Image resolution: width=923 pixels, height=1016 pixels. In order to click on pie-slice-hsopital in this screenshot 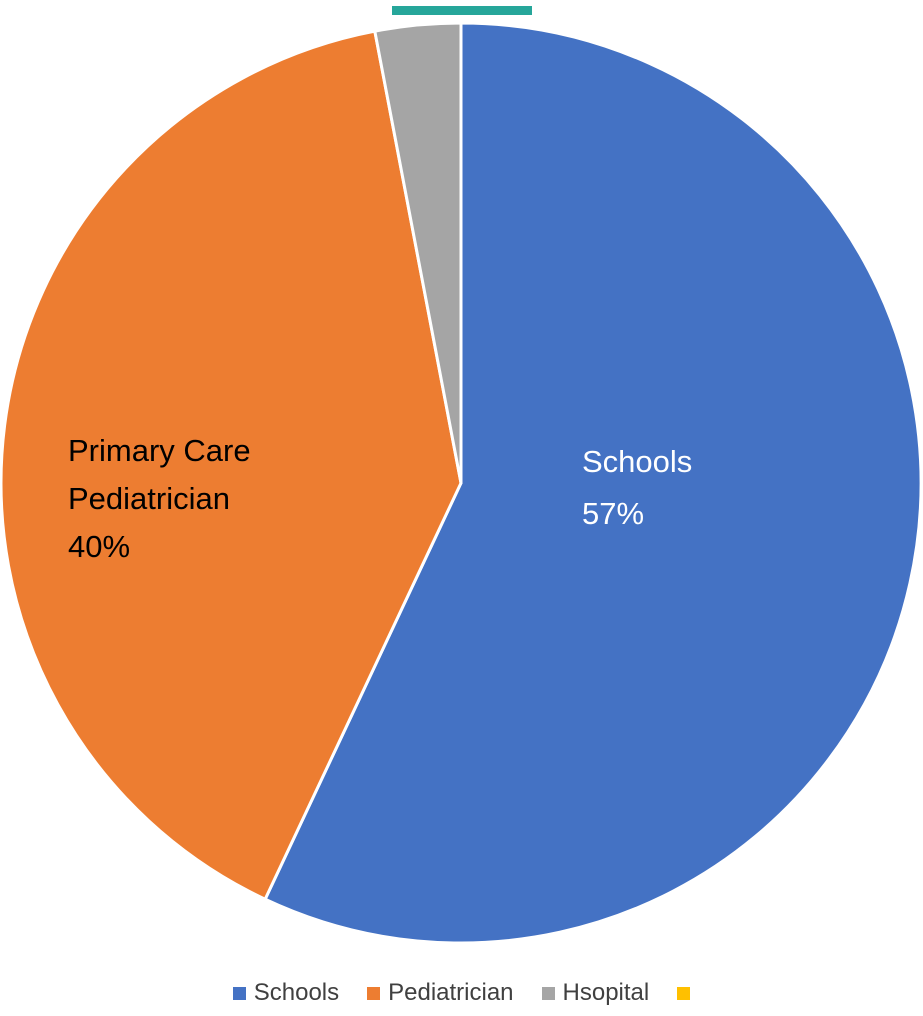, I will do `click(418, 253)`.